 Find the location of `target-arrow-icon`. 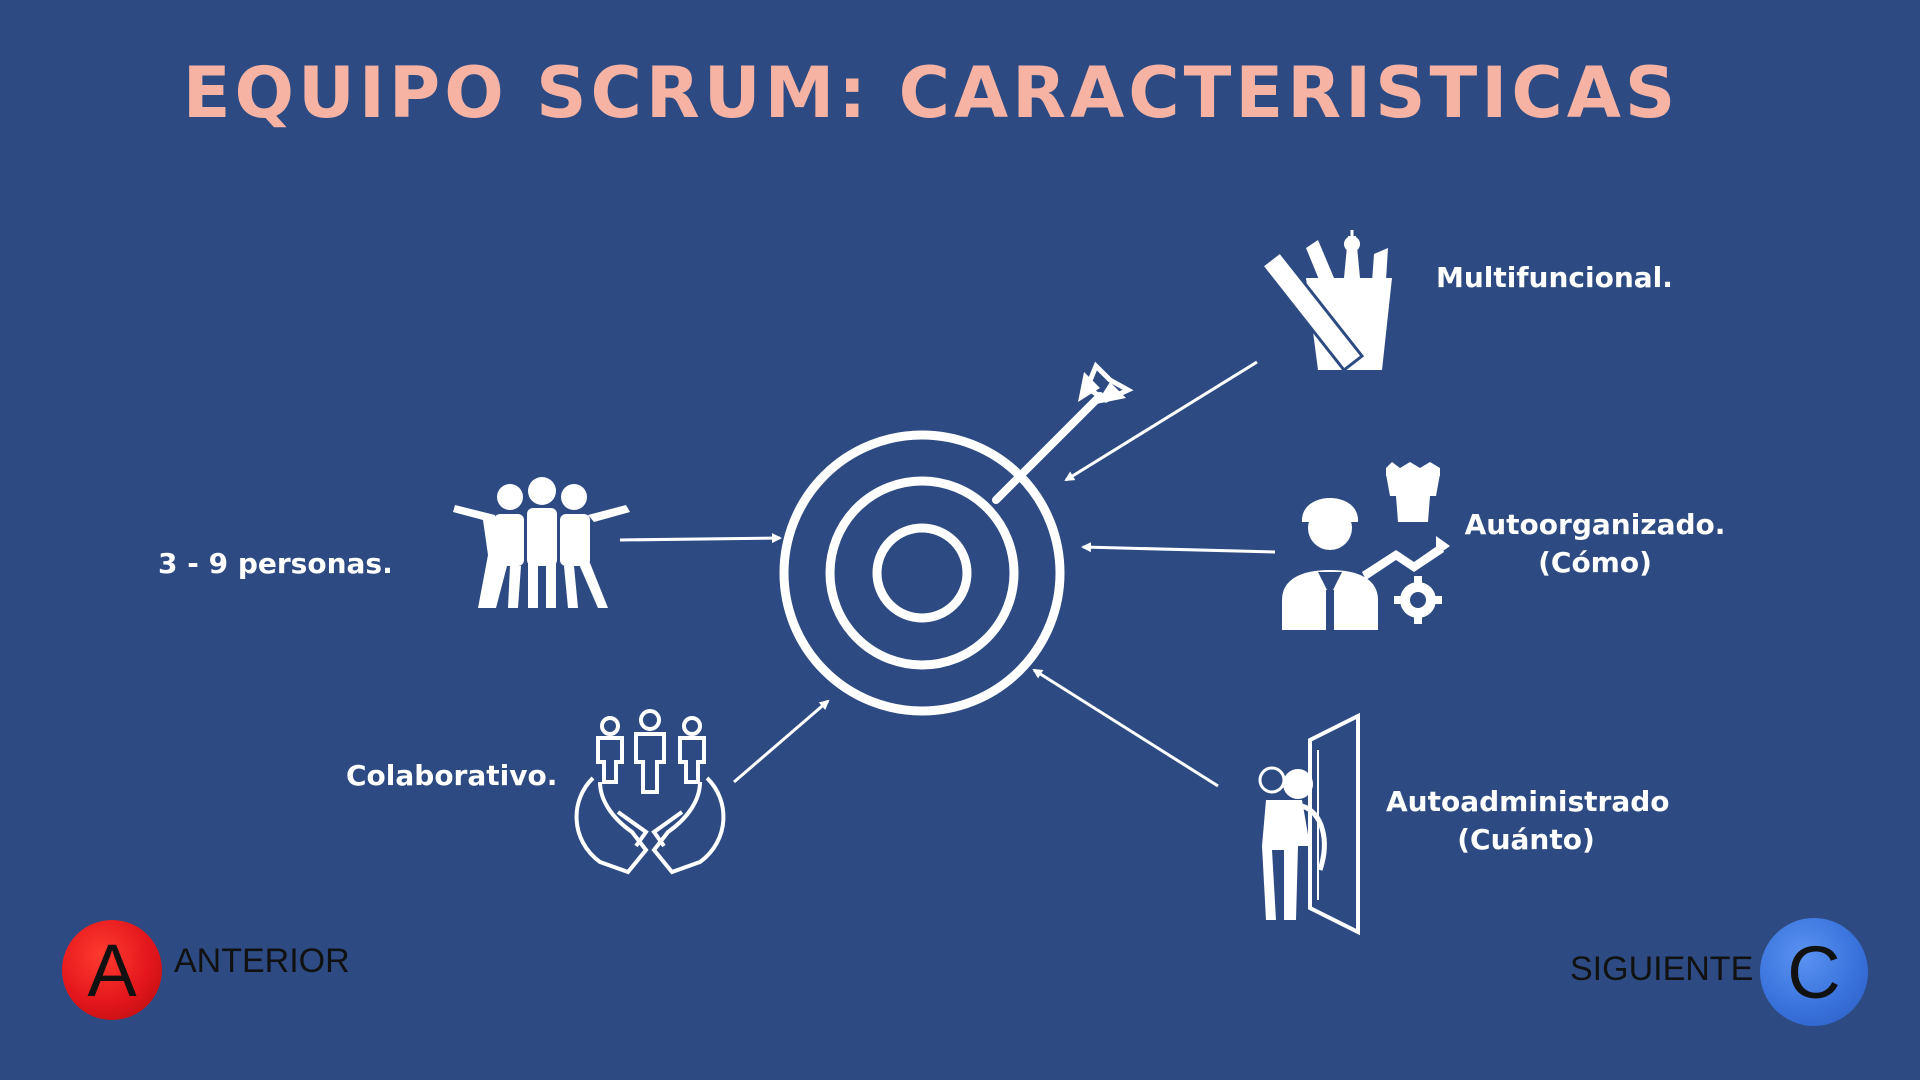

target-arrow-icon is located at coordinates (956, 538).